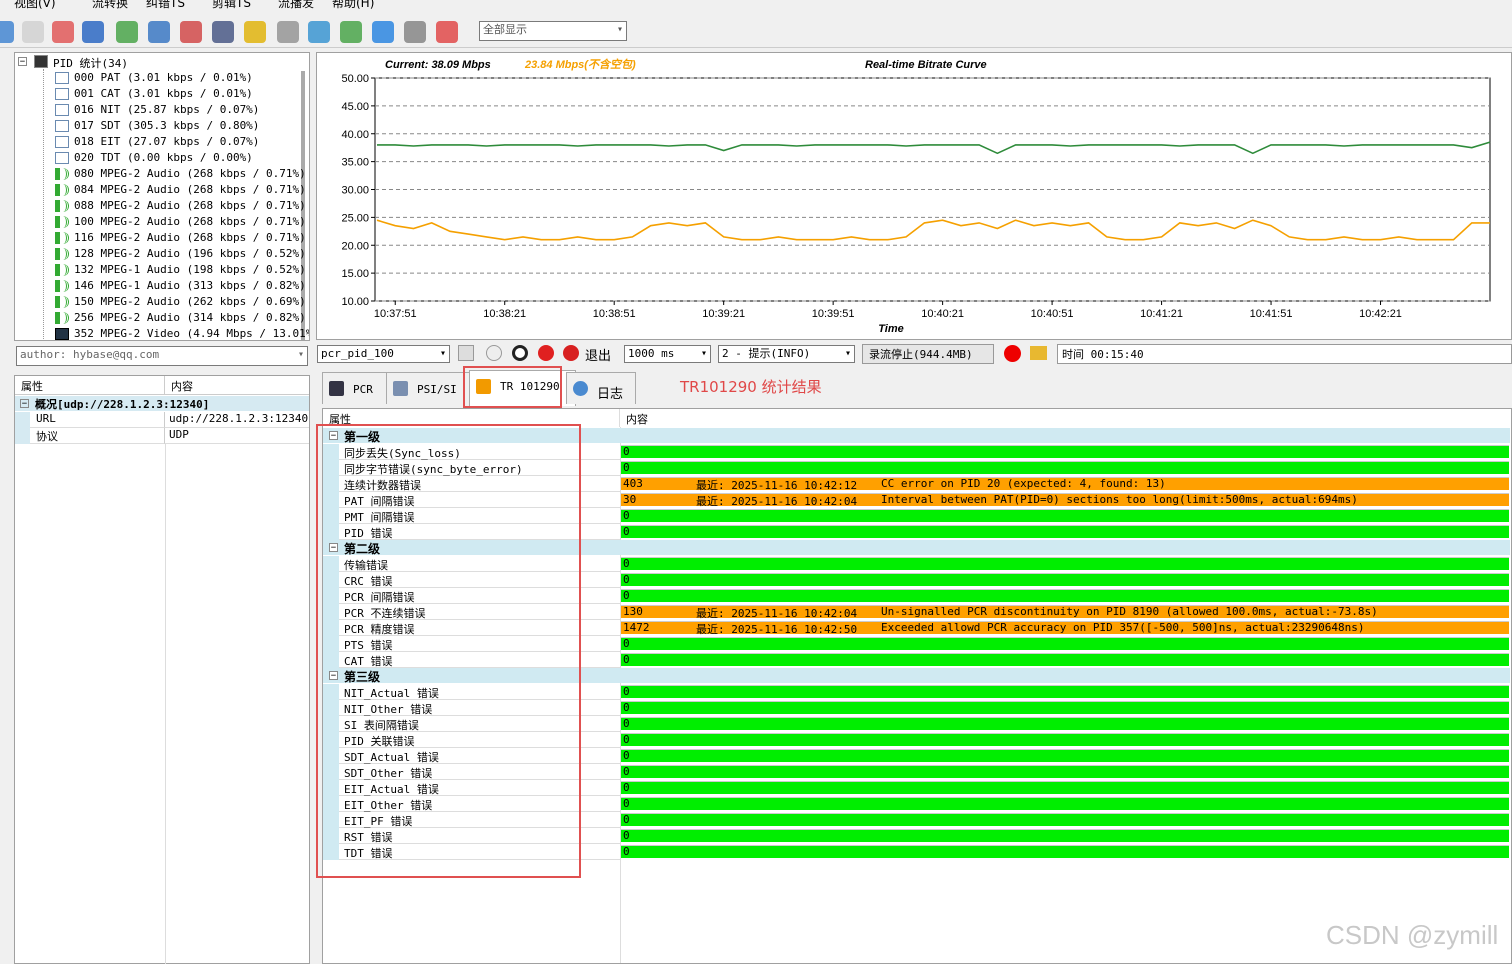 Image resolution: width=1512 pixels, height=964 pixels. I want to click on menu-item: 帮助(H), so click(353, 5).